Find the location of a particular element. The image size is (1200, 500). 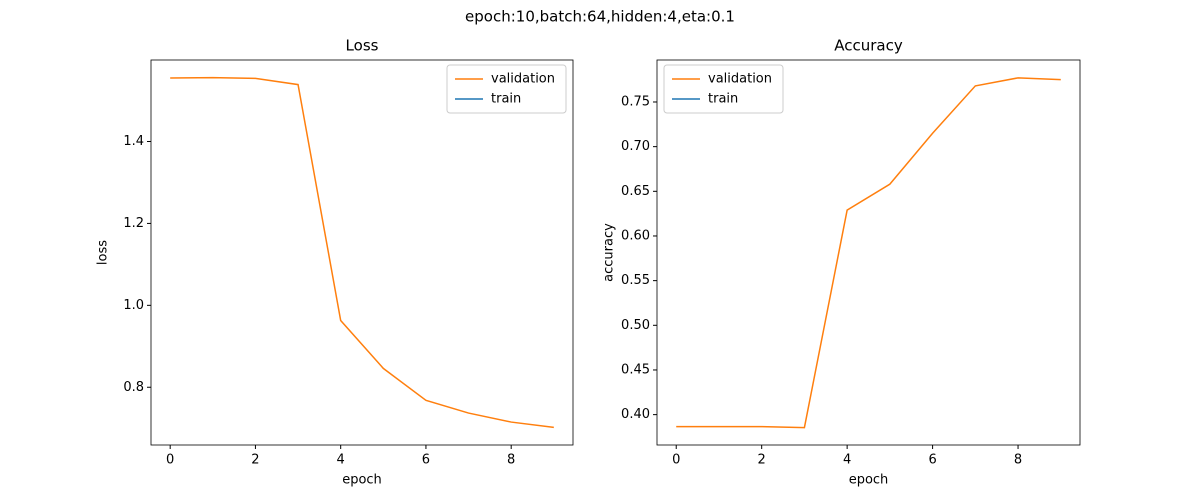

y-tick-label: 1.0 is located at coordinates (133, 305).